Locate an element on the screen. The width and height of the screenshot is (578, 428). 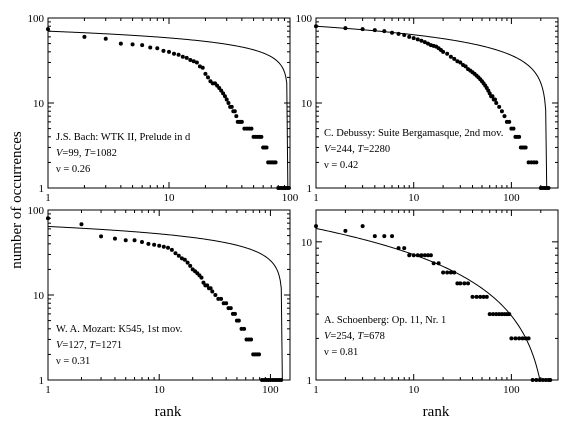
y-tick-label: 1 is located at coordinates (42, 189).